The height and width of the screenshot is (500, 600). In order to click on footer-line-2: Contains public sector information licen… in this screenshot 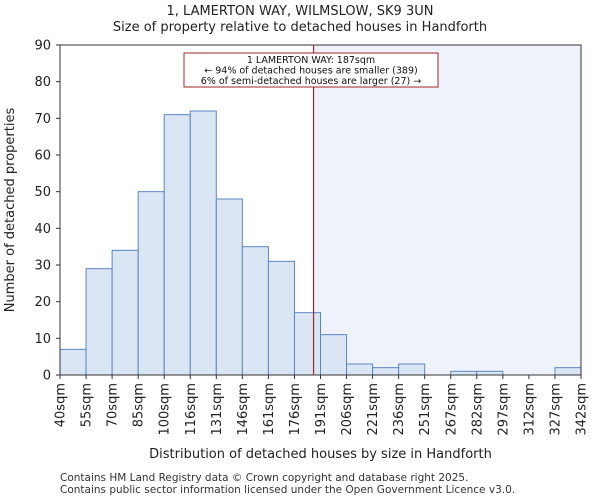, I will do `click(288, 490)`.